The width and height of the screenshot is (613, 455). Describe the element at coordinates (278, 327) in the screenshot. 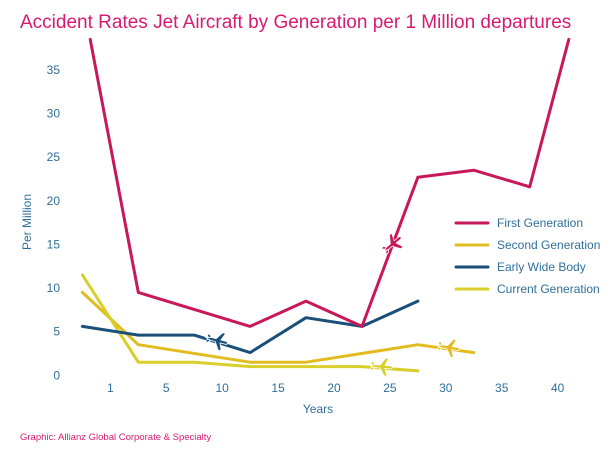

I see `series-line-second-generation` at that location.